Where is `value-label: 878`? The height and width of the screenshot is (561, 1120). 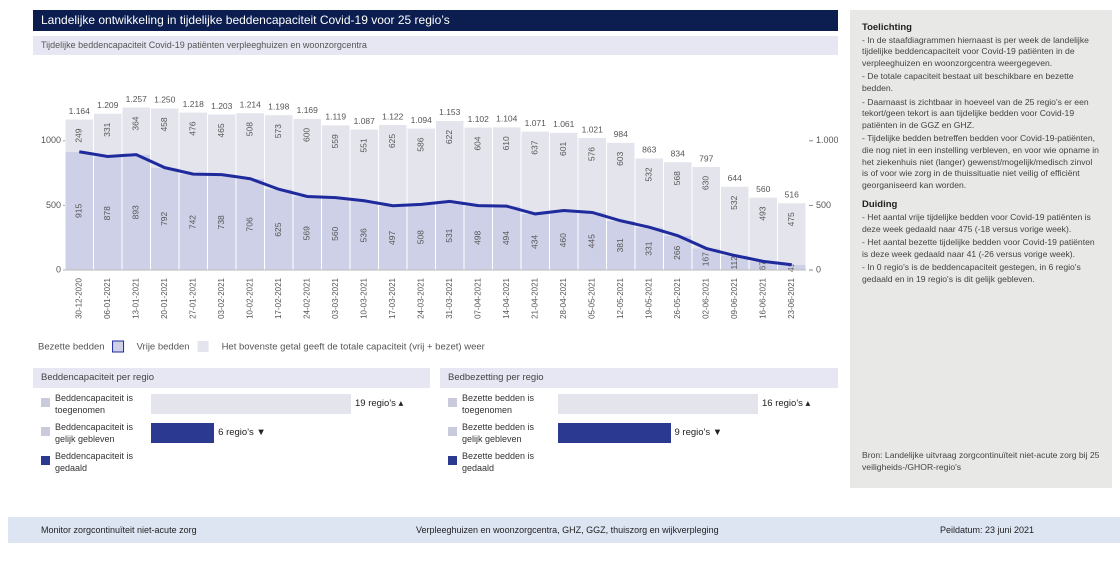
value-label: 878 is located at coordinates (107, 213).